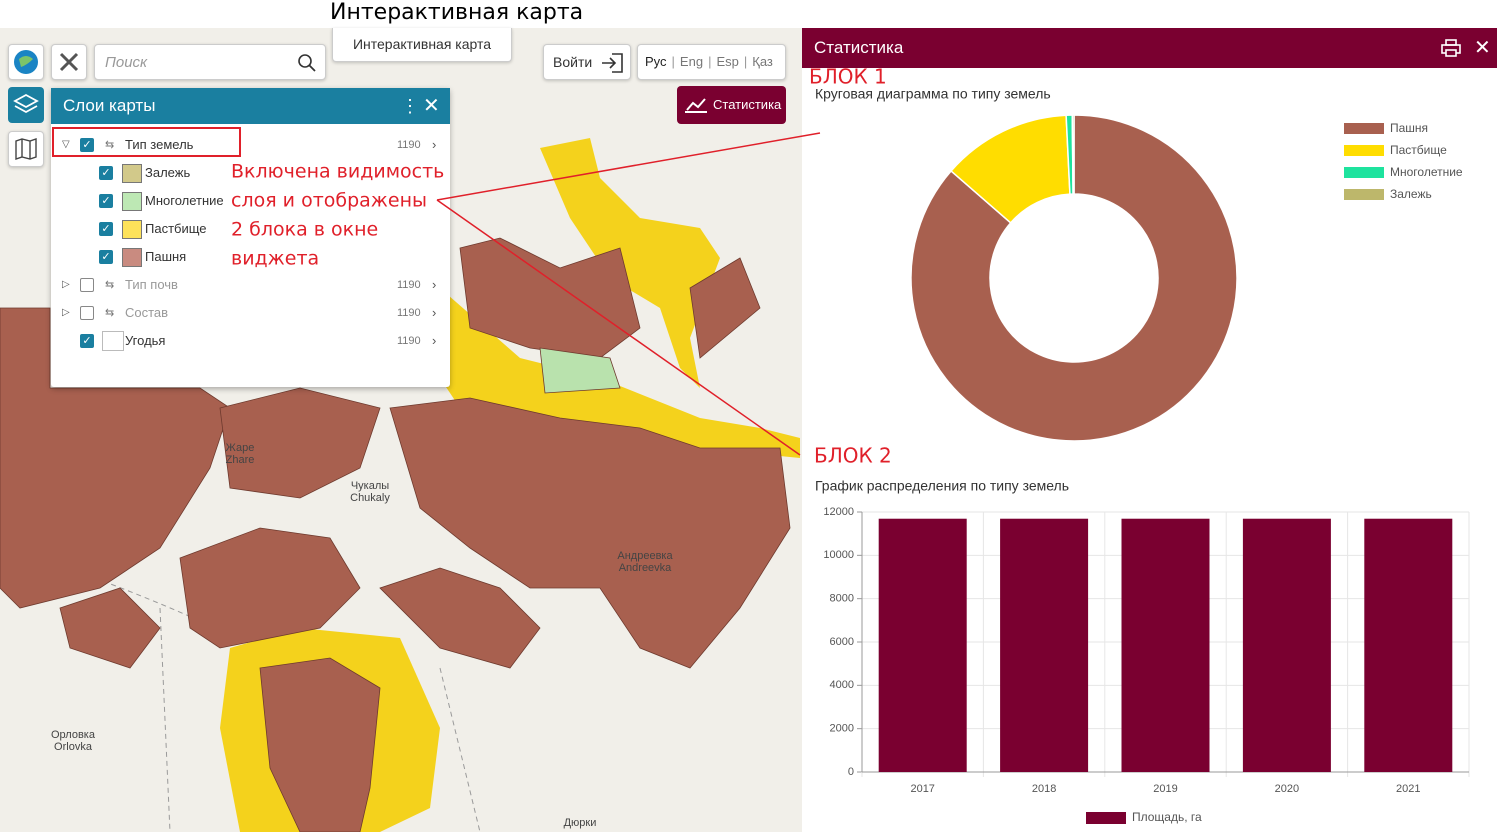 Image resolution: width=1497 pixels, height=832 pixels. I want to click on statistics-title: Статистика, so click(859, 47).